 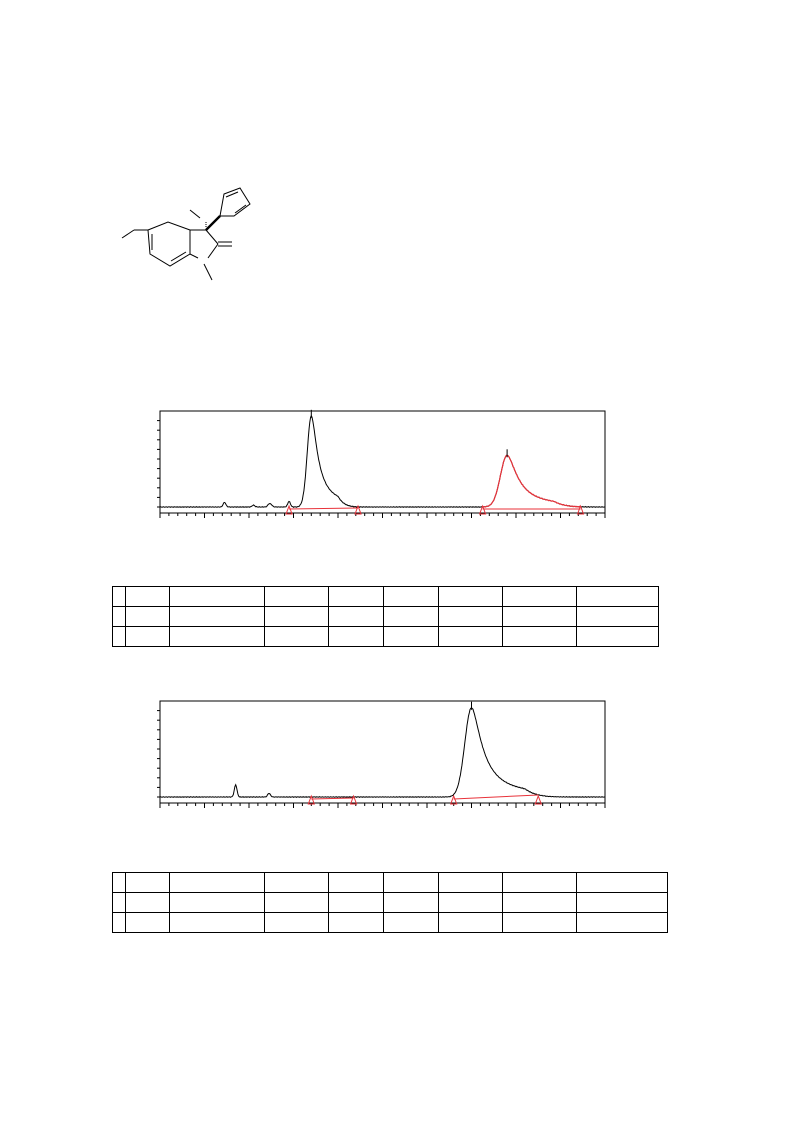 I want to click on x-axis-ticks, so click(x=382, y=515).